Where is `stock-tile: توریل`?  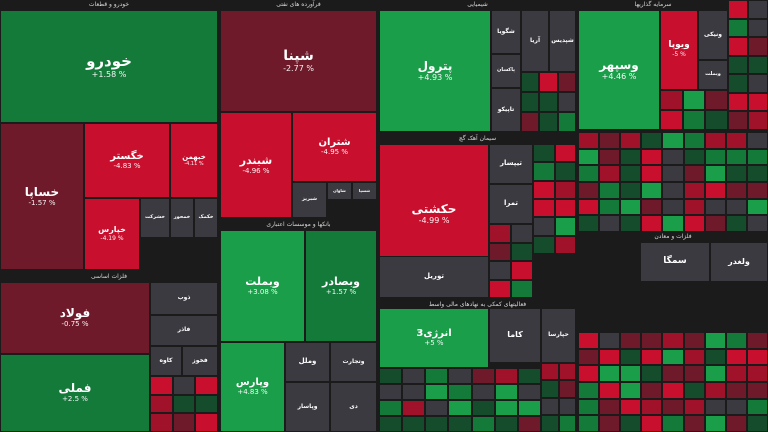 stock-tile: توریل is located at coordinates (434, 277).